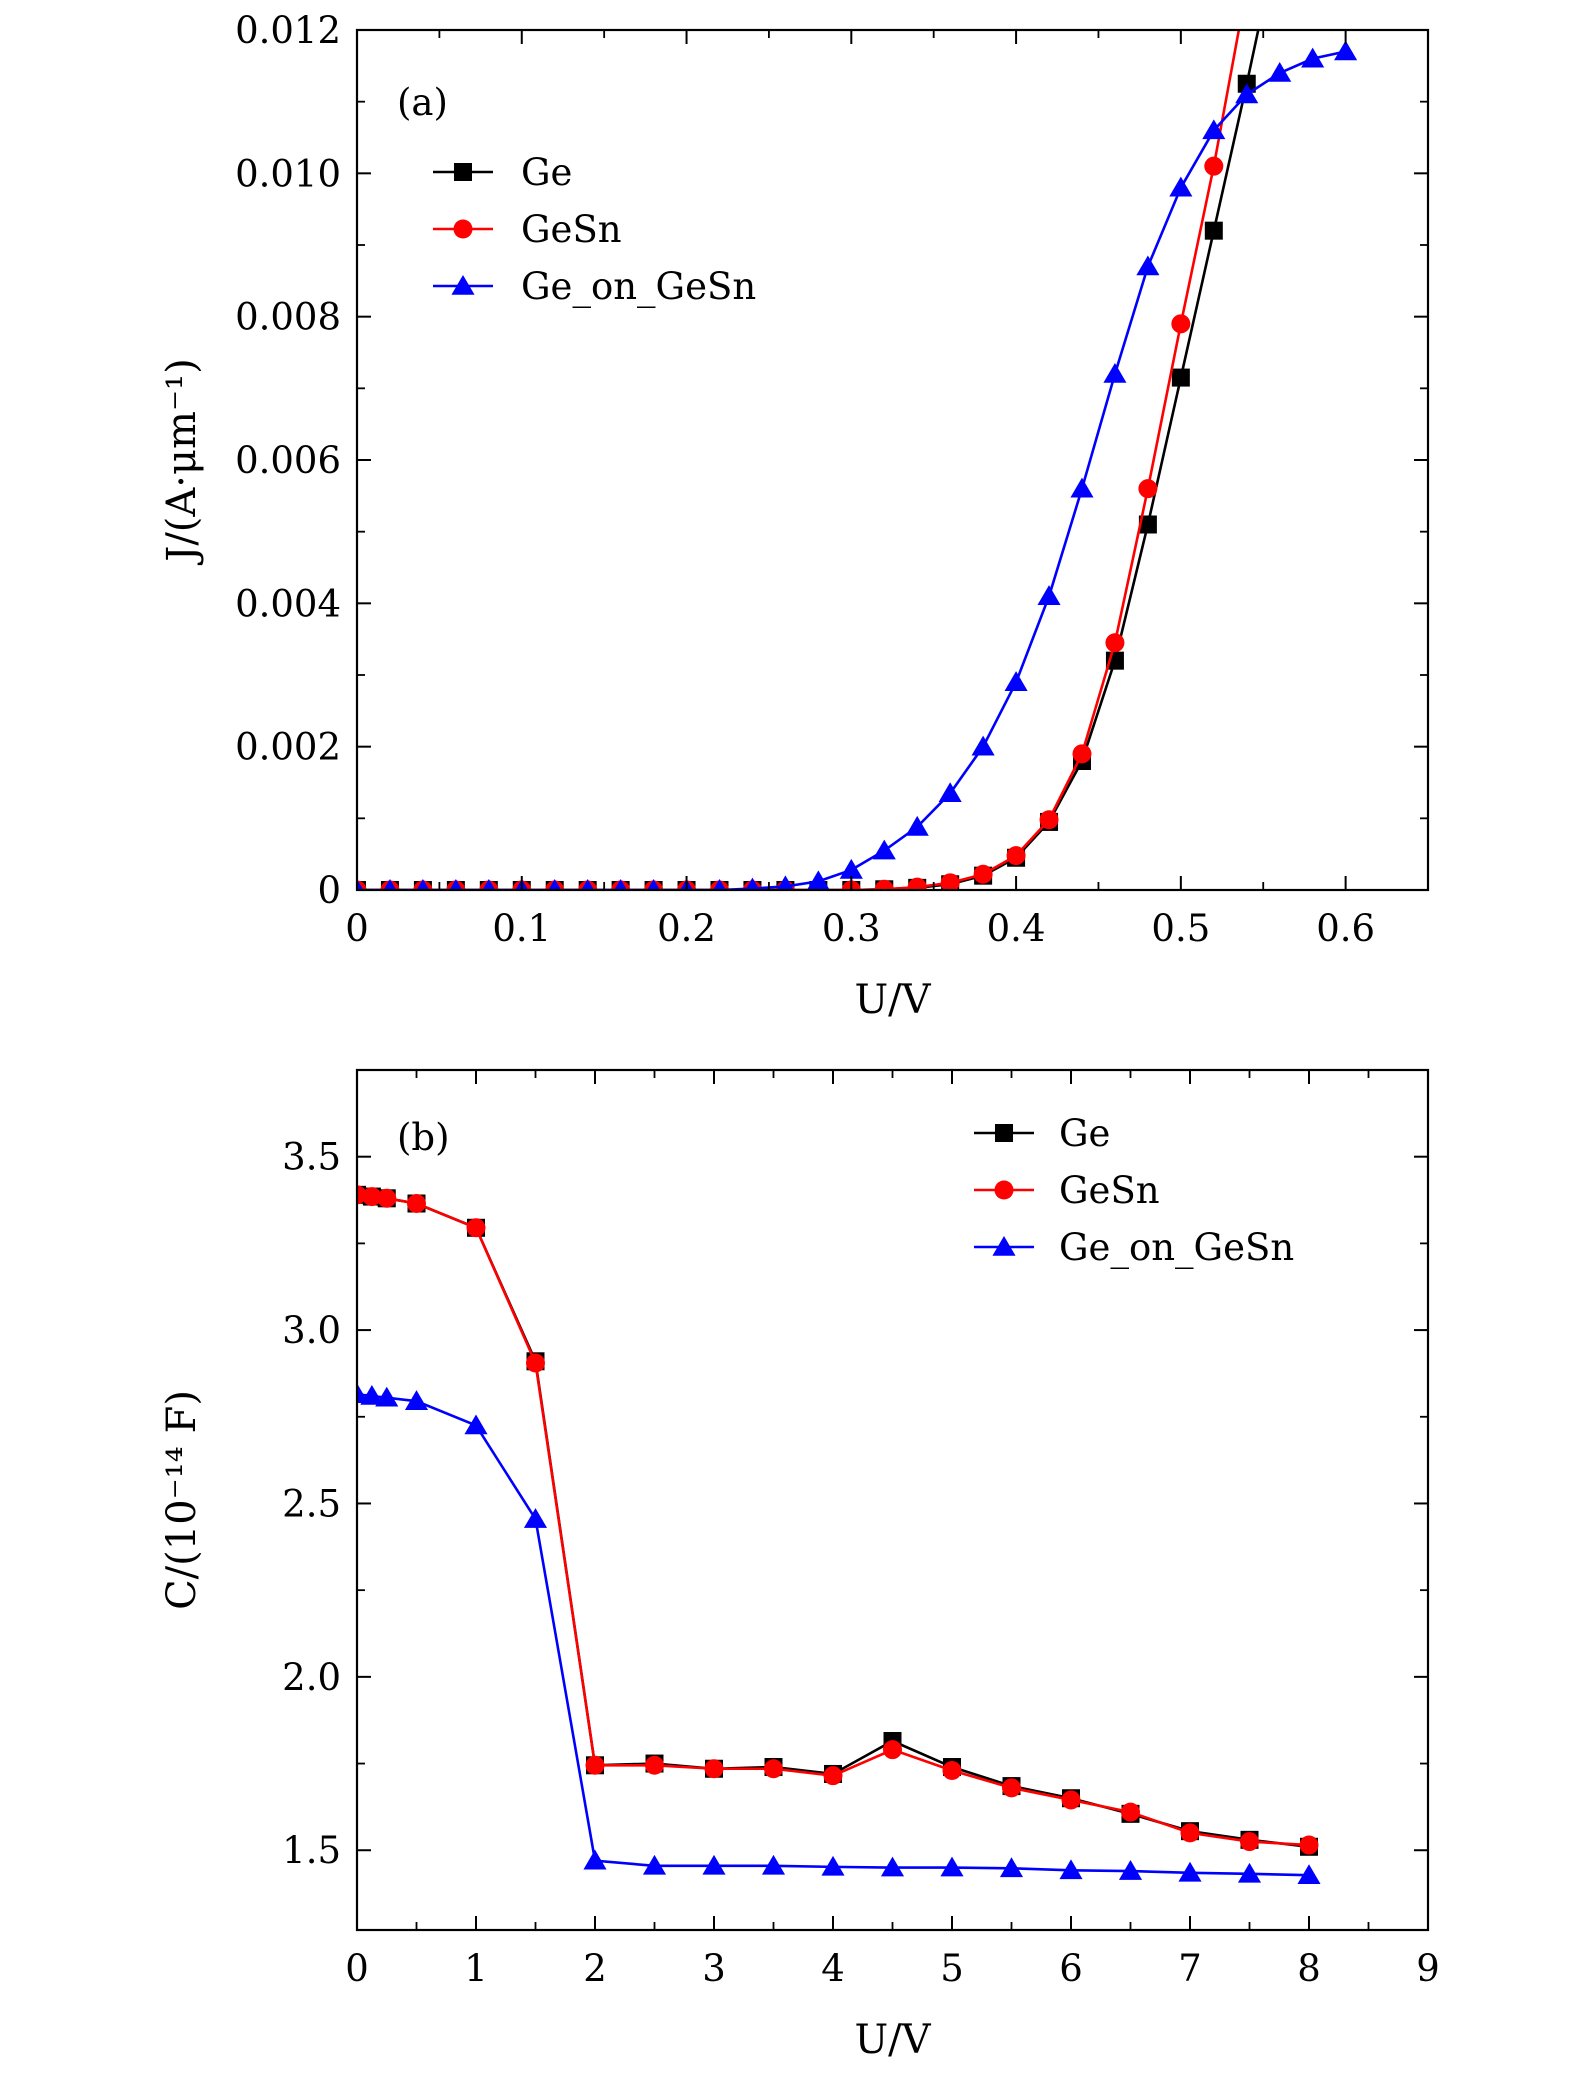 The image size is (1575, 2096). Describe the element at coordinates (311, 1850) in the screenshot. I see `y-tick-label: 1.5` at that location.